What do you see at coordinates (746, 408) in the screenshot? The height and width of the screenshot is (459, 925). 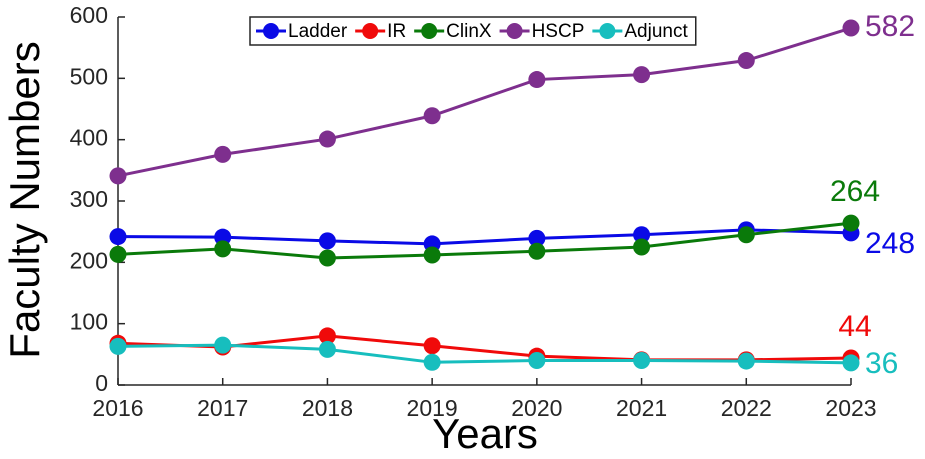 I see `x-tick-label: 2022` at bounding box center [746, 408].